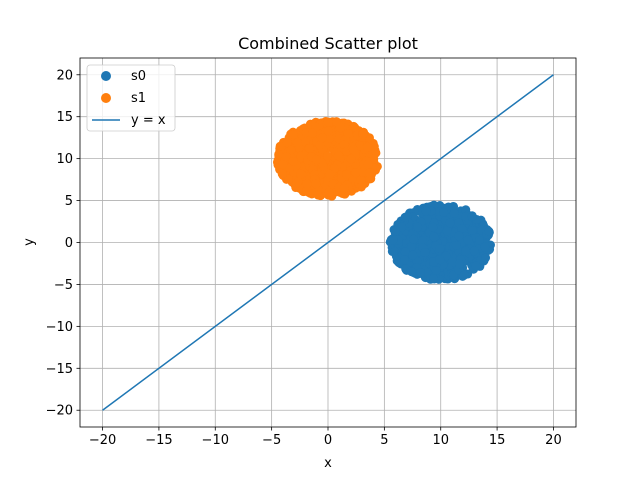 The image size is (640, 480). Describe the element at coordinates (271, 440) in the screenshot. I see `x-tick-label: −5` at that location.